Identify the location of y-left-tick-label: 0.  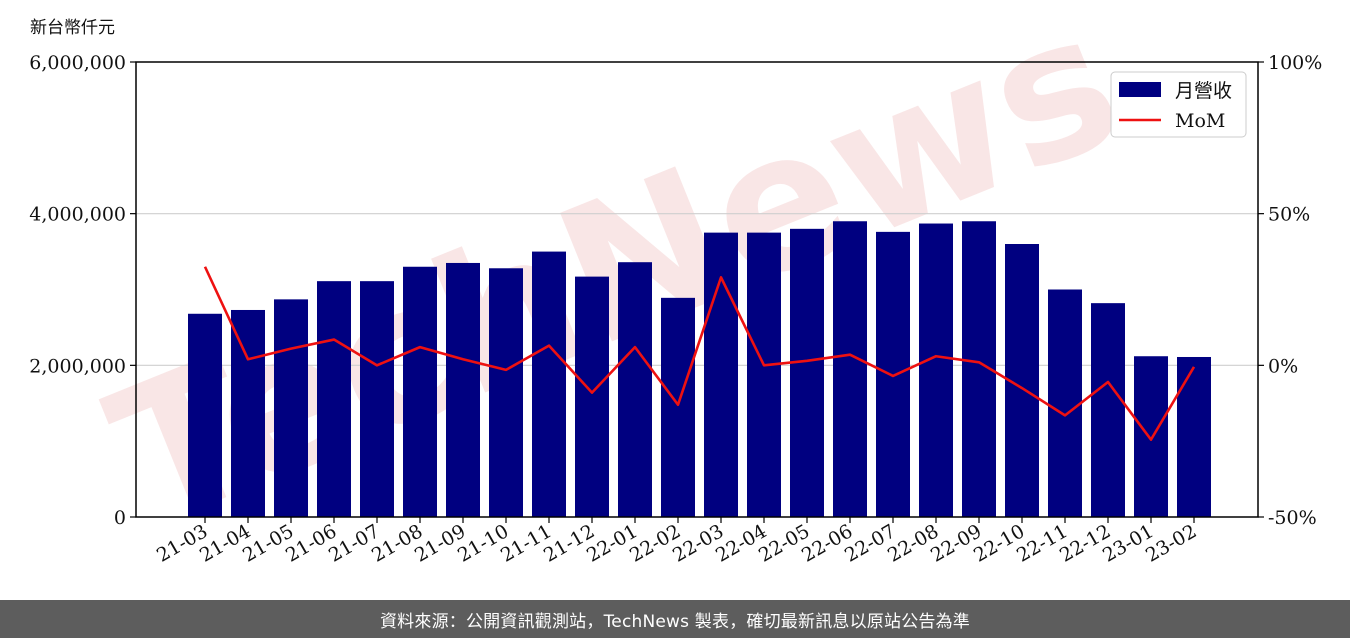
(120, 518).